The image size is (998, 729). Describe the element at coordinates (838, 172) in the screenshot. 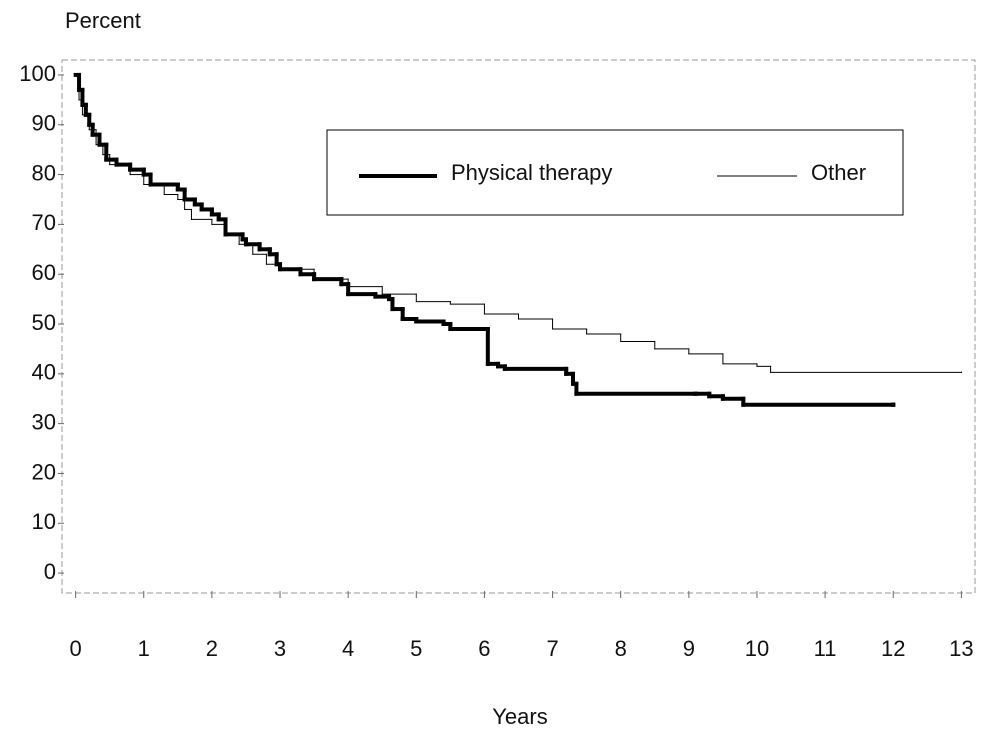

I see `legend-label: Other` at that location.